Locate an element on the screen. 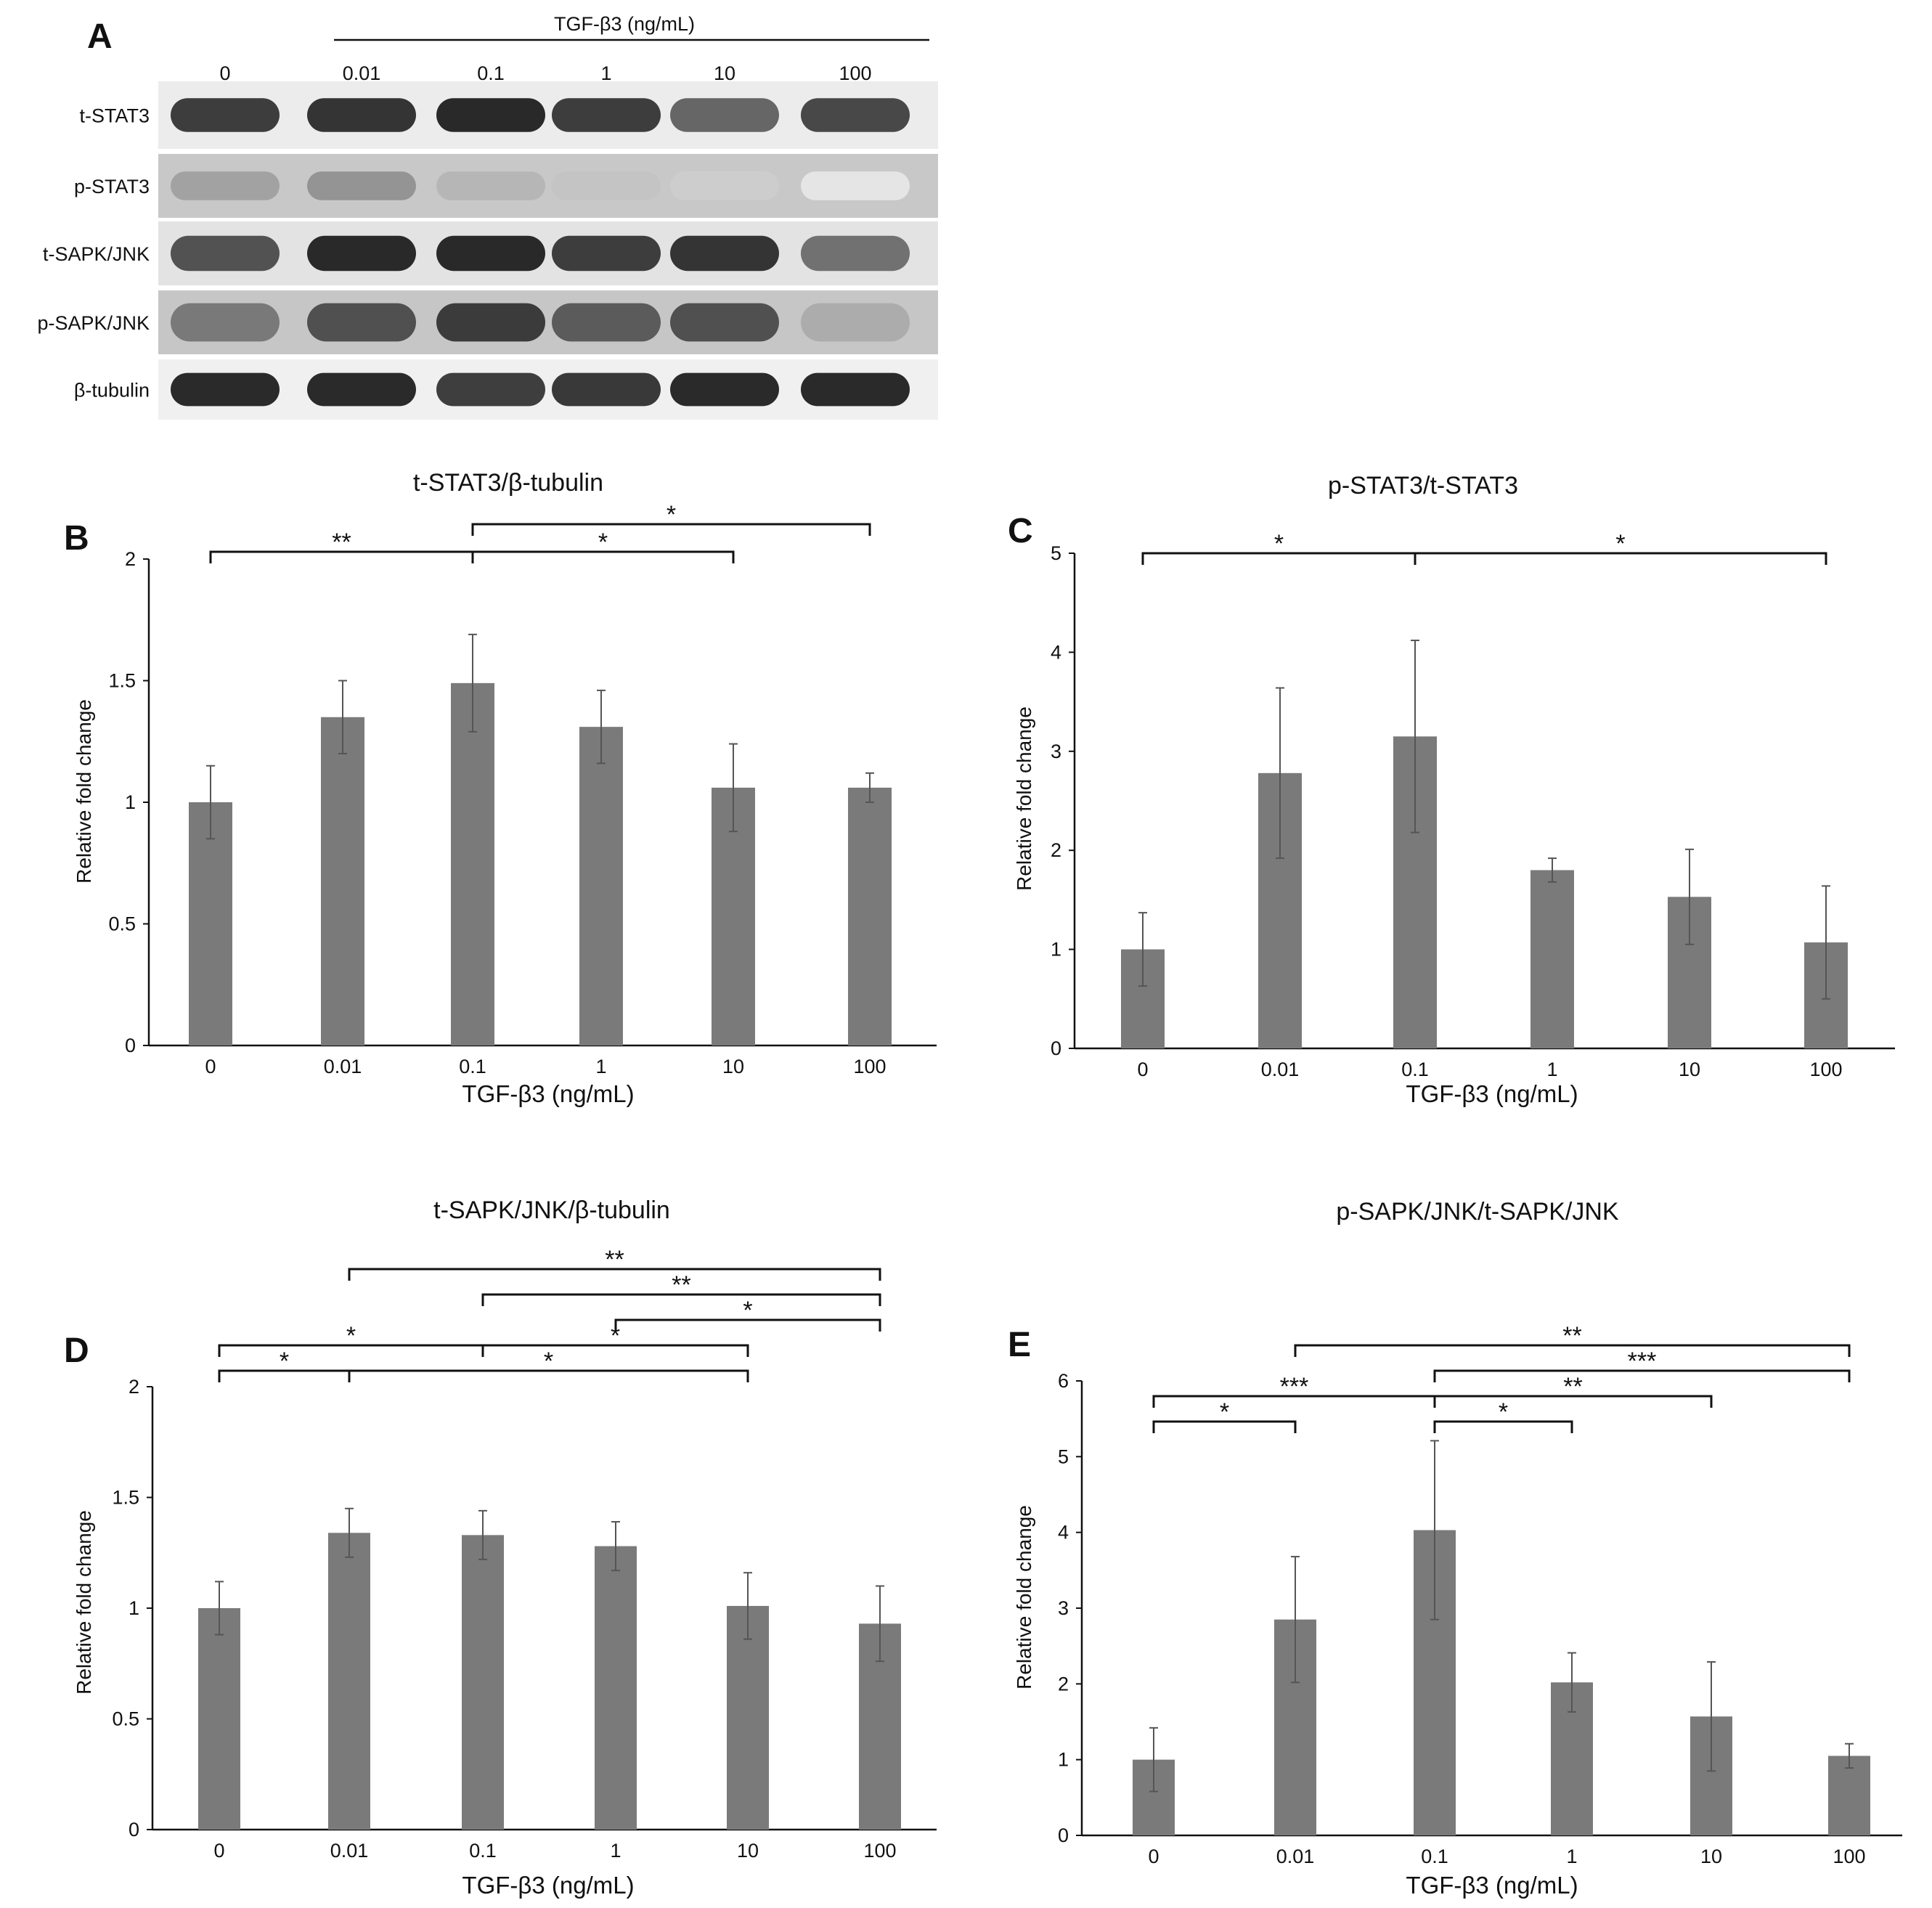 The image size is (1932, 1908). blot-lane-label: 0.1 is located at coordinates (491, 73).